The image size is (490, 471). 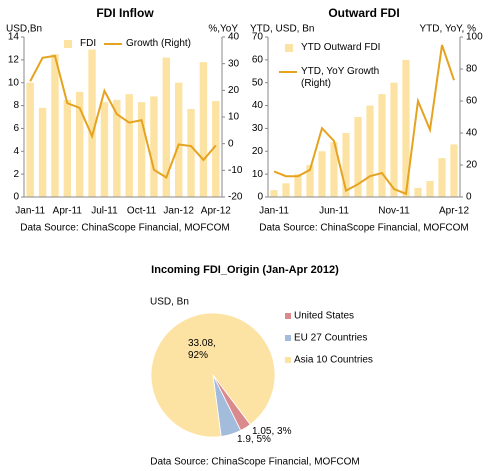 I want to click on x-tick-label: Jan-12, so click(x=178, y=211).